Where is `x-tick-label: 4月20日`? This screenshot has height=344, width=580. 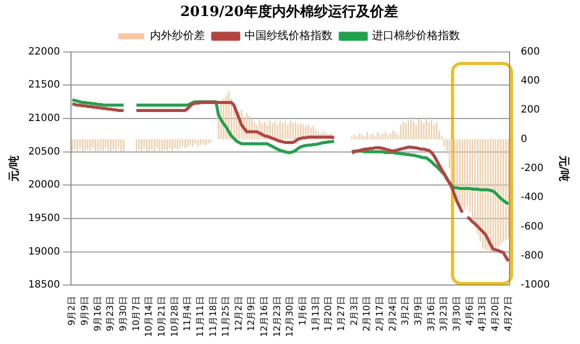
x-tick-label: 4月20日 is located at coordinates (495, 314).